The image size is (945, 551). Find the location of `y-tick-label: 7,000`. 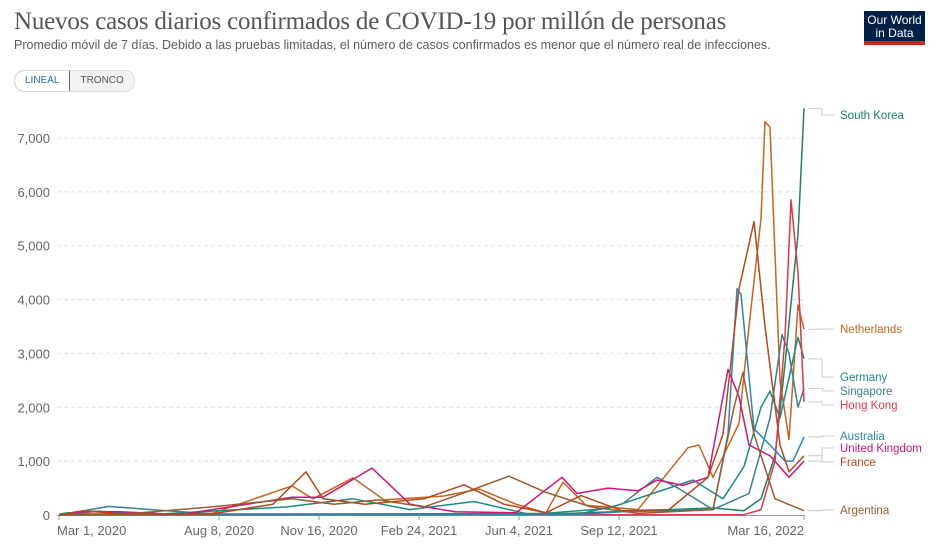

y-tick-label: 7,000 is located at coordinates (33, 138).